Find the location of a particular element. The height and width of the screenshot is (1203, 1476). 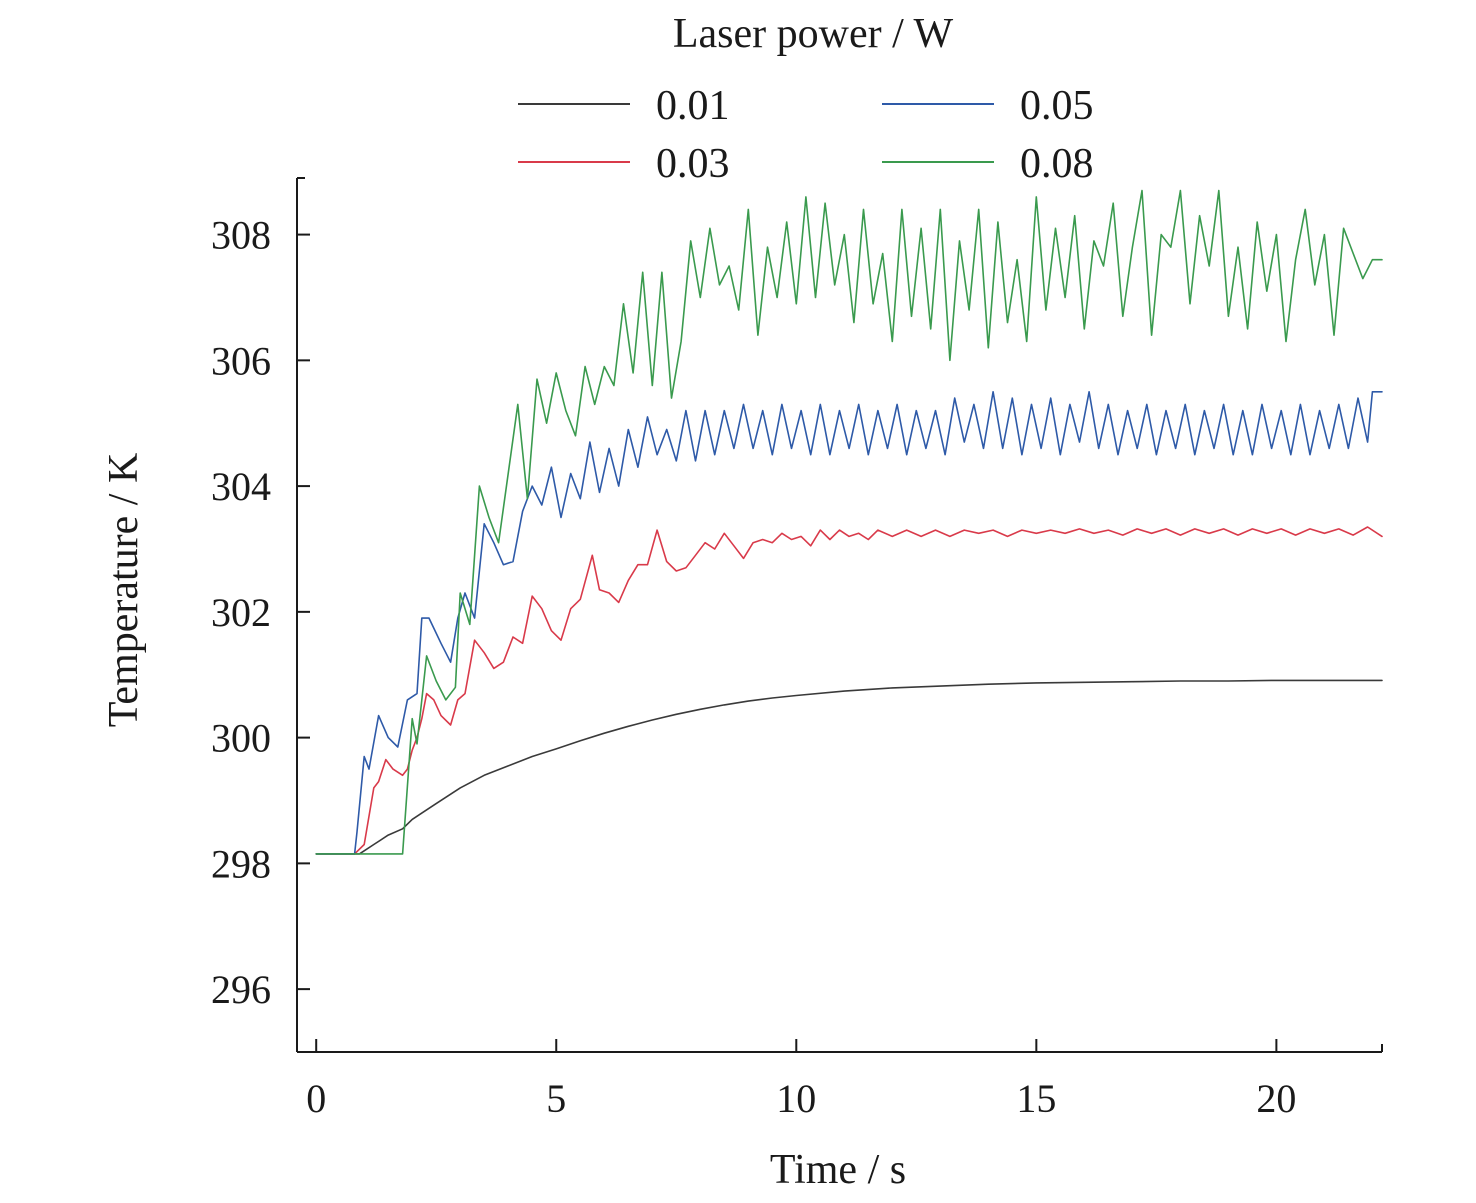

legend-label: 0.05 is located at coordinates (1057, 106).